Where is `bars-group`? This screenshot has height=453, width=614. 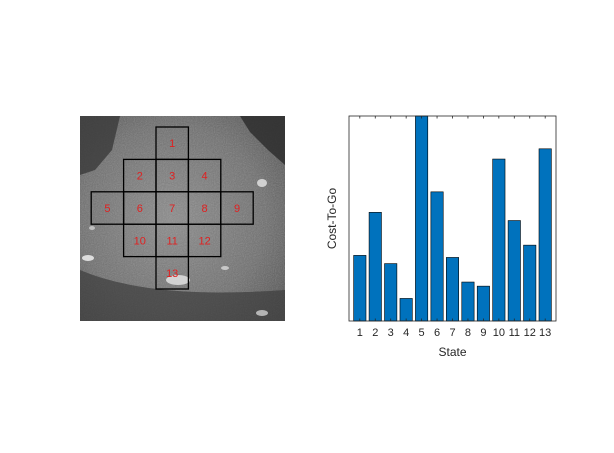
bars-group is located at coordinates (452, 218).